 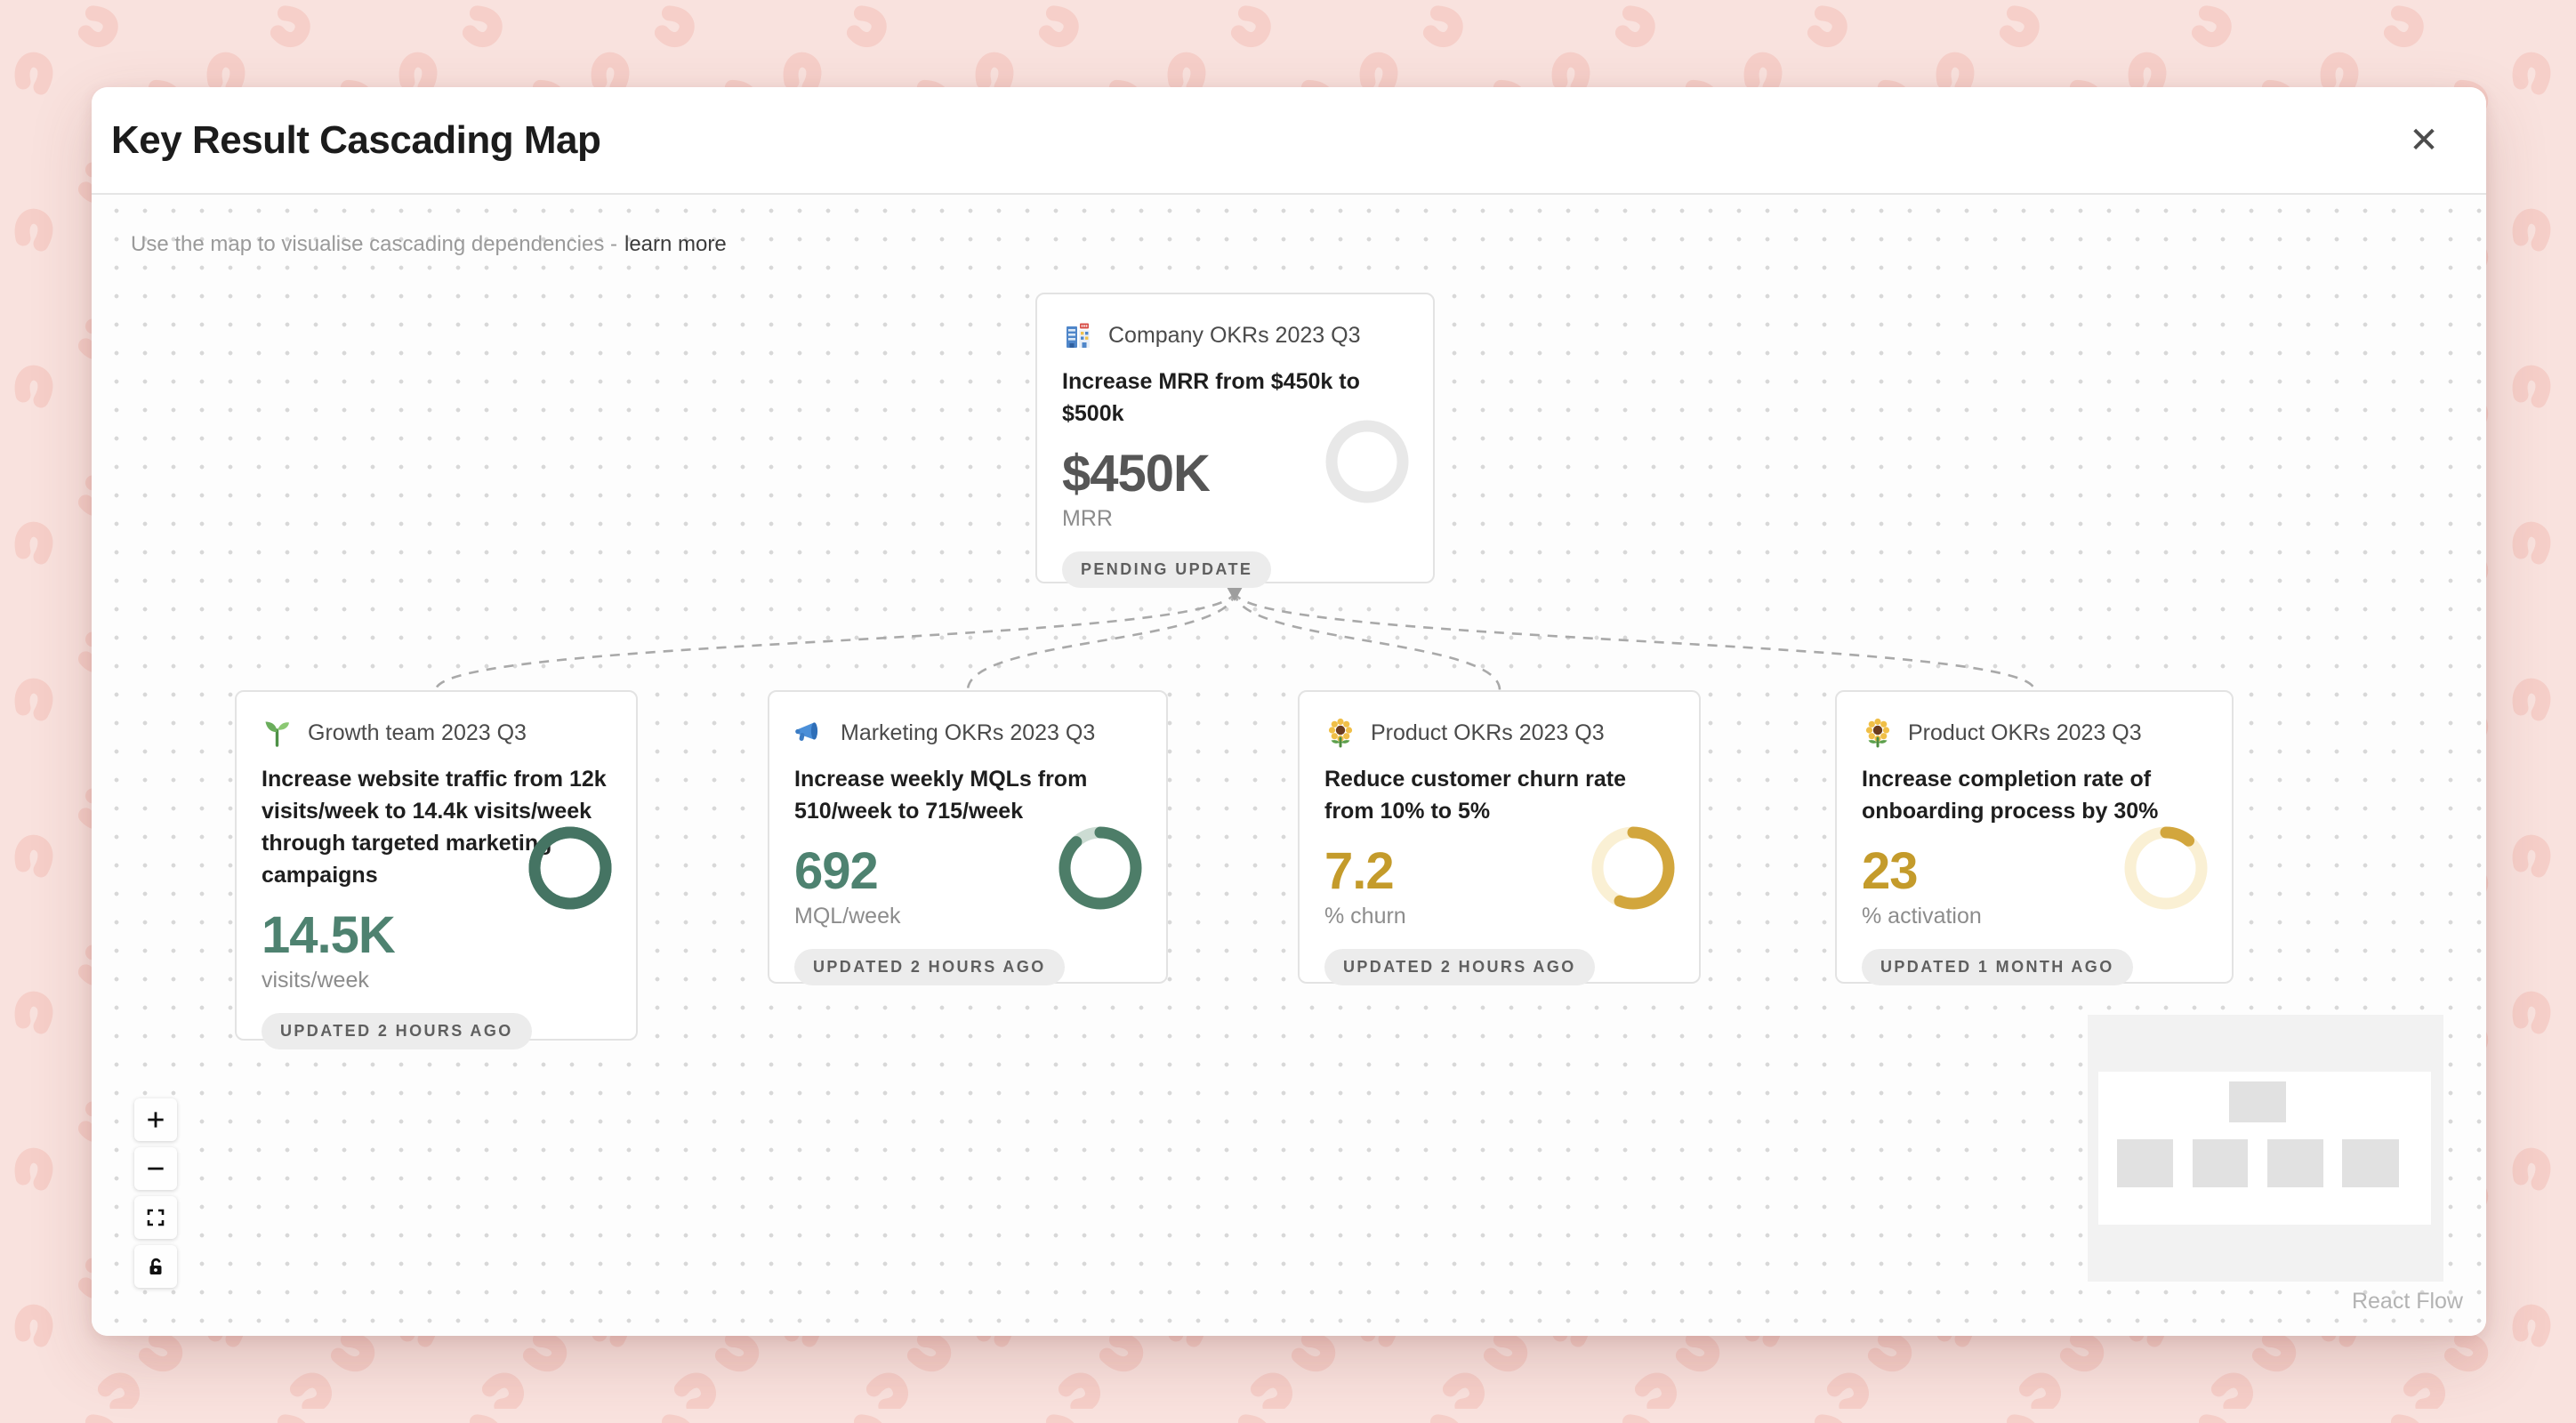 I want to click on fit-view-button, so click(x=155, y=1217).